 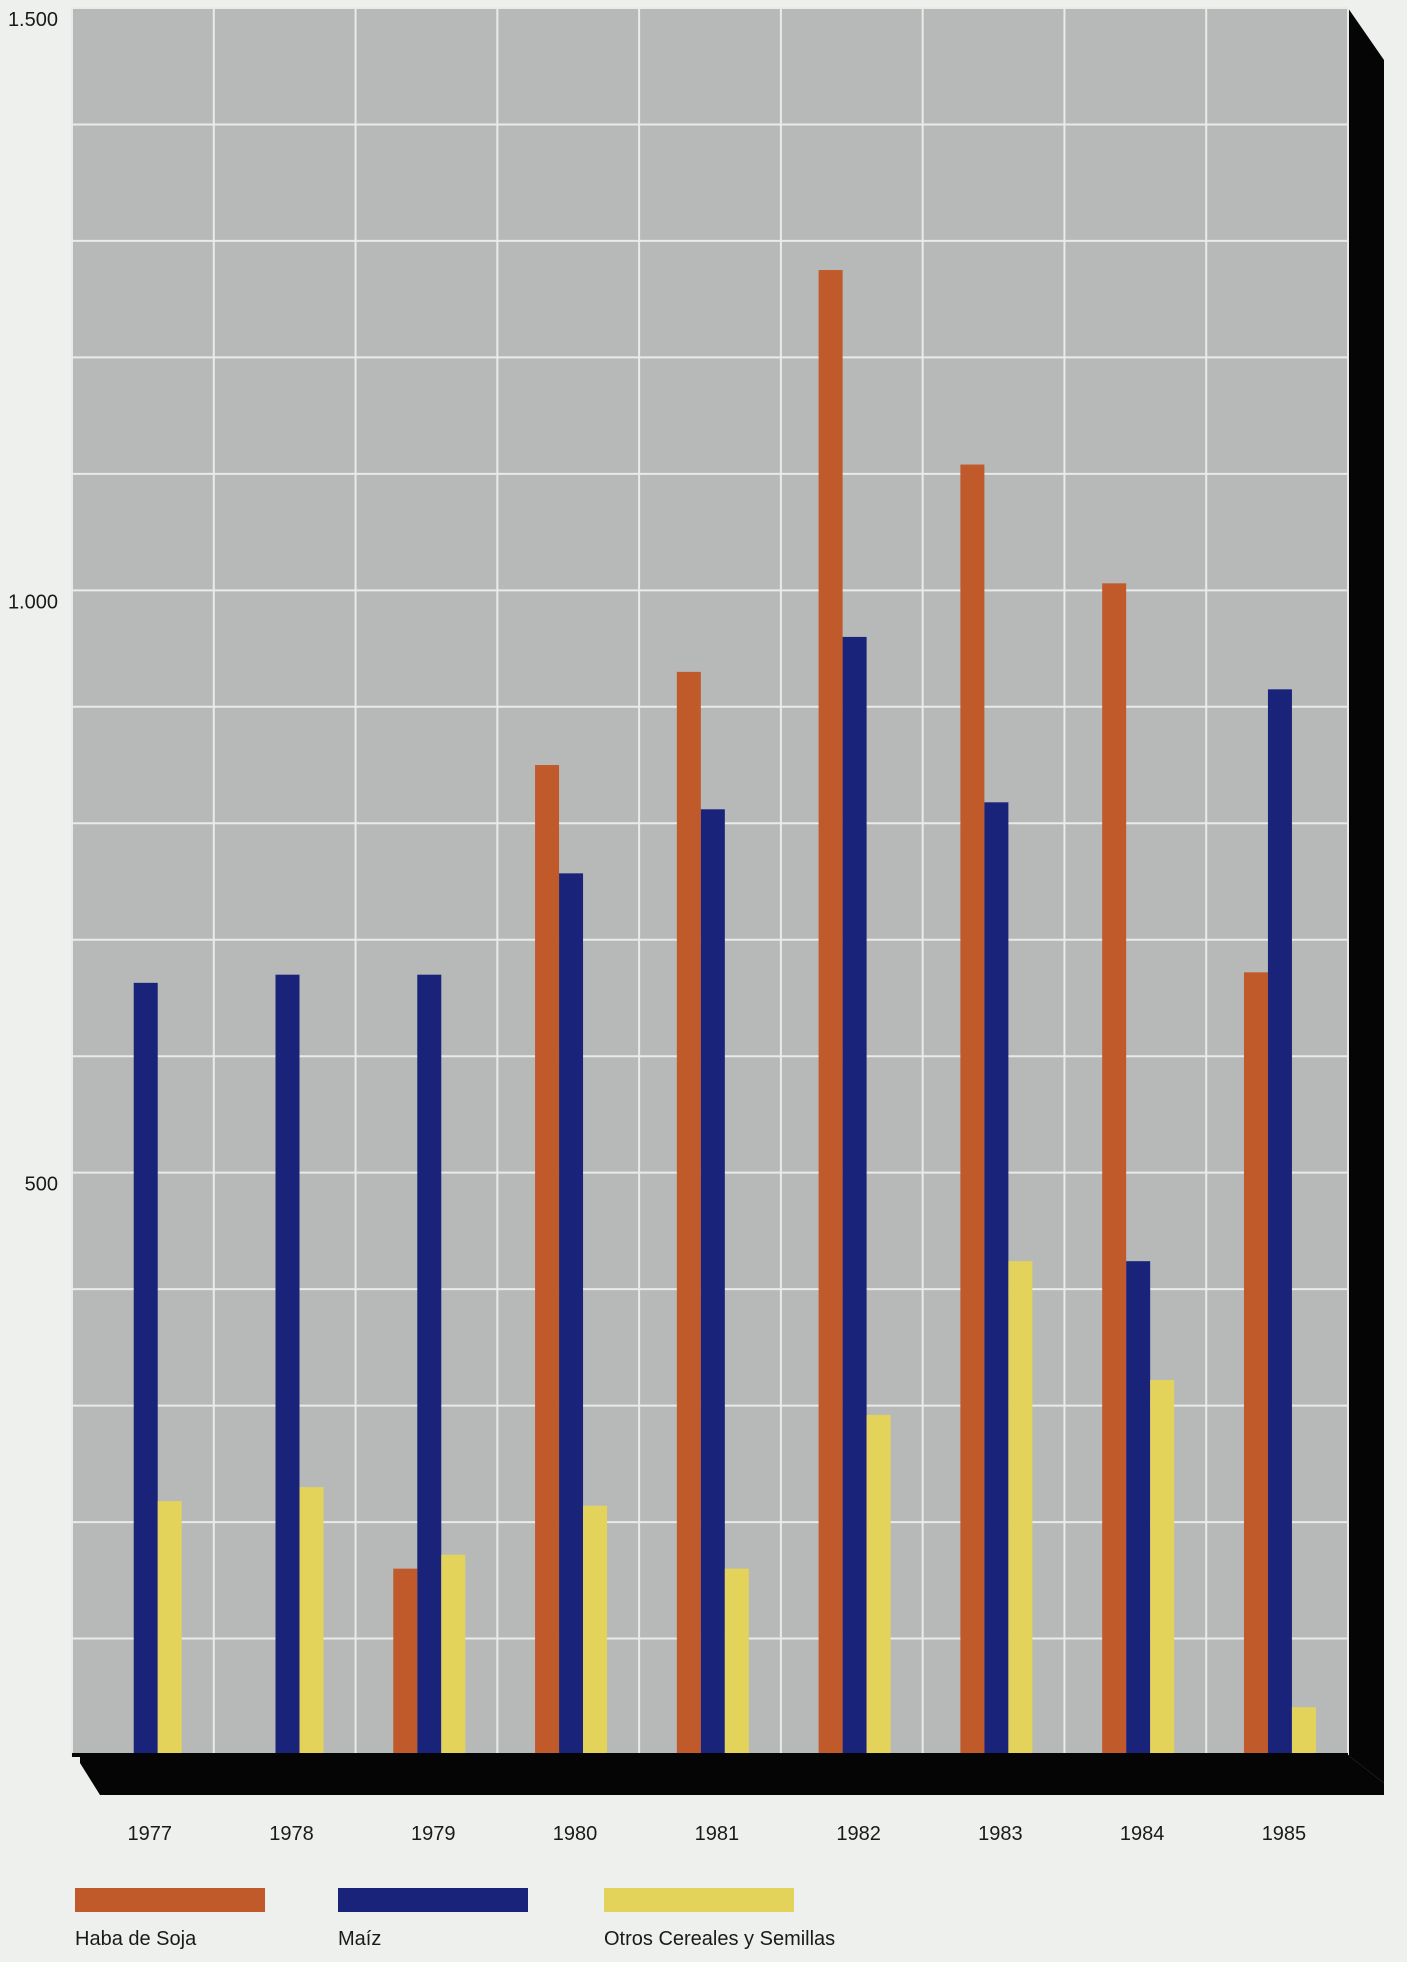 I want to click on x-tick-label: 1980, so click(x=575, y=1834).